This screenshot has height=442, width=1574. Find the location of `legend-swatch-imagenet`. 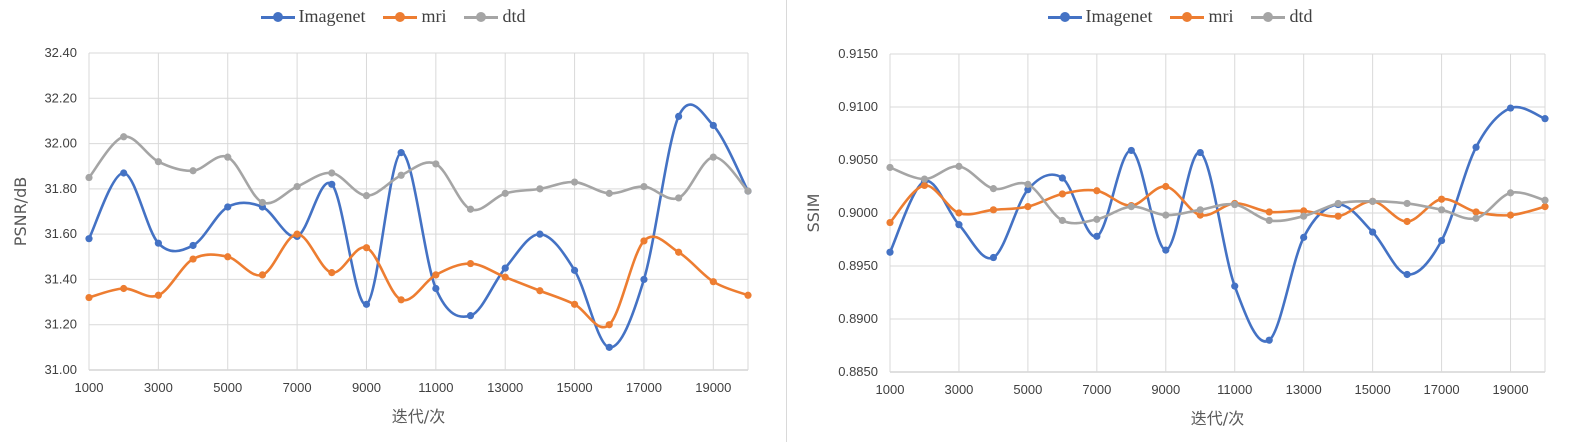

legend-swatch-imagenet is located at coordinates (277, 17).